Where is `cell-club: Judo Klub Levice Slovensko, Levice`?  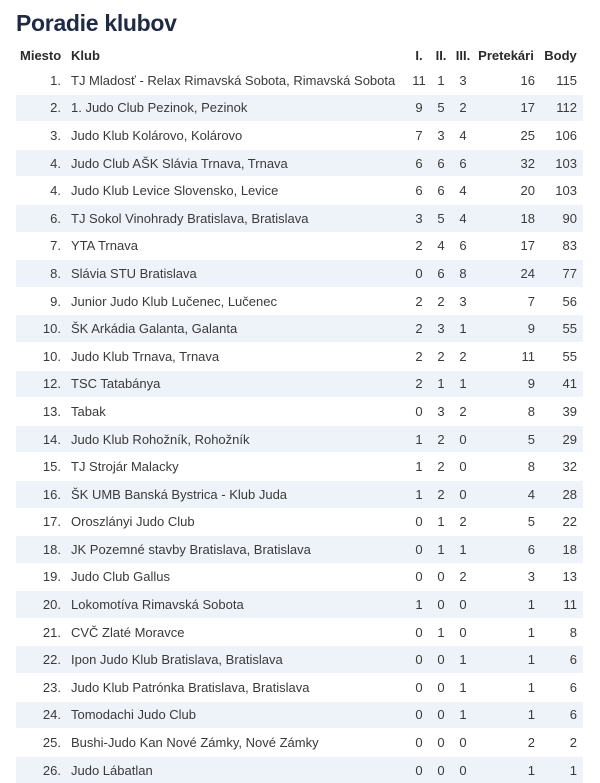 cell-club: Judo Klub Levice Slovensko, Levice is located at coordinates (238, 191).